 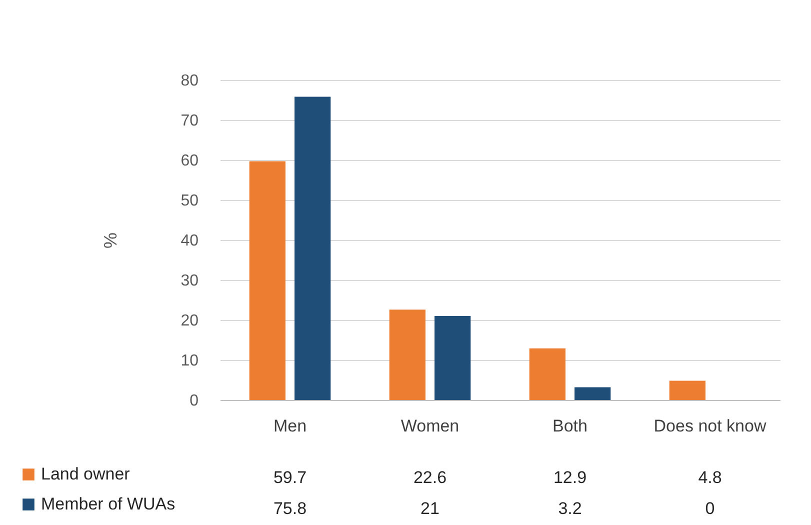 What do you see at coordinates (570, 508) in the screenshot?
I see `data-label: 3.2` at bounding box center [570, 508].